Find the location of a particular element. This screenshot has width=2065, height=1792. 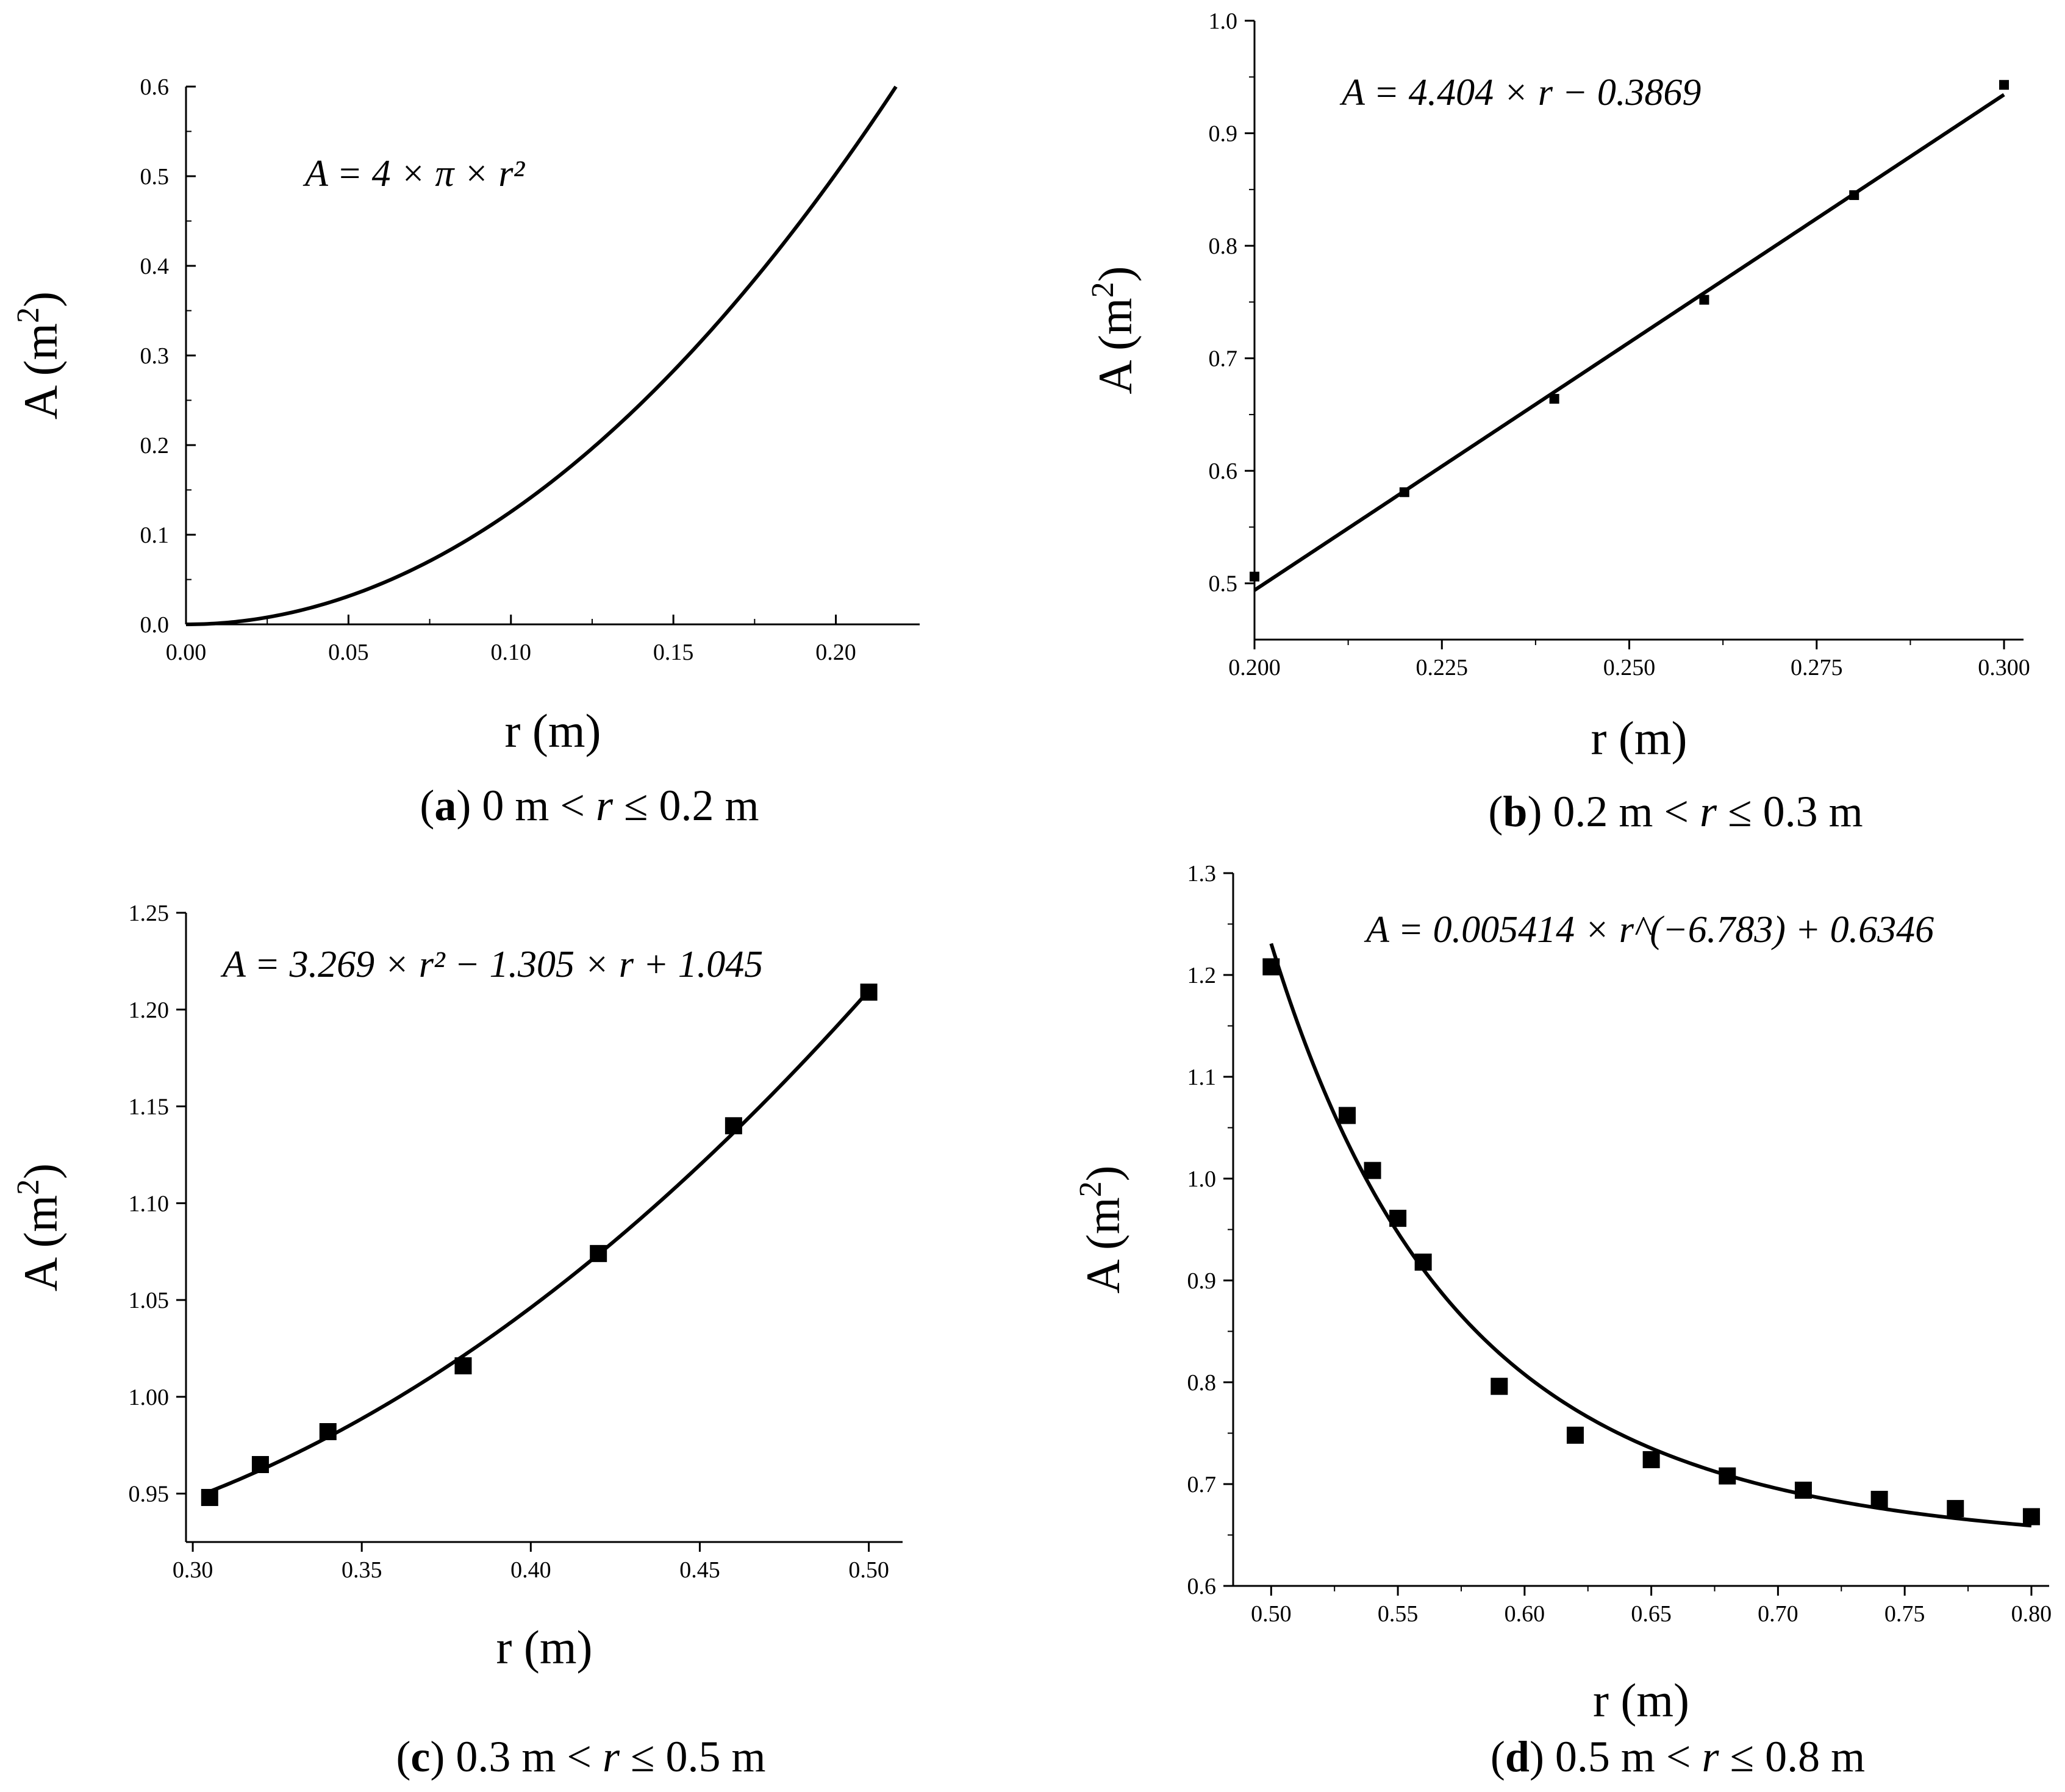

equation-label: A = 0.005414 × r^(−6.783) + 0.6346 is located at coordinates (1649, 930).